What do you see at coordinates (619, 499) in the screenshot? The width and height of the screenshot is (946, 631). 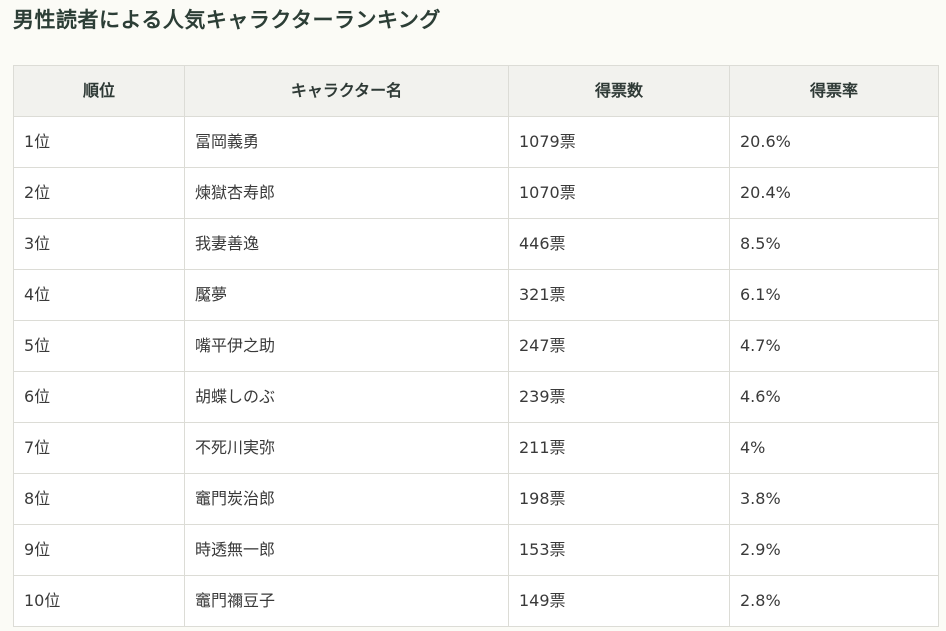 I see `votes-cell: 198票` at bounding box center [619, 499].